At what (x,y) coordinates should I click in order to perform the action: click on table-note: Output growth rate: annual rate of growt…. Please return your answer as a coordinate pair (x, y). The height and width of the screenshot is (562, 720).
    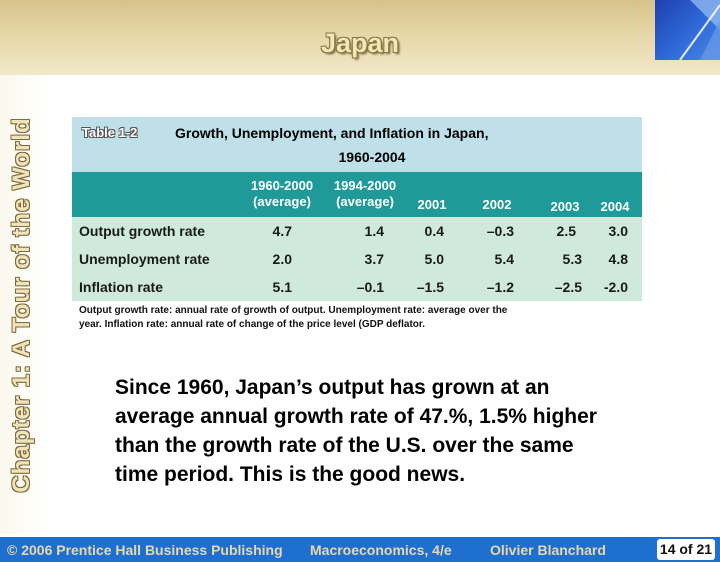
    Looking at the image, I should click on (357, 318).